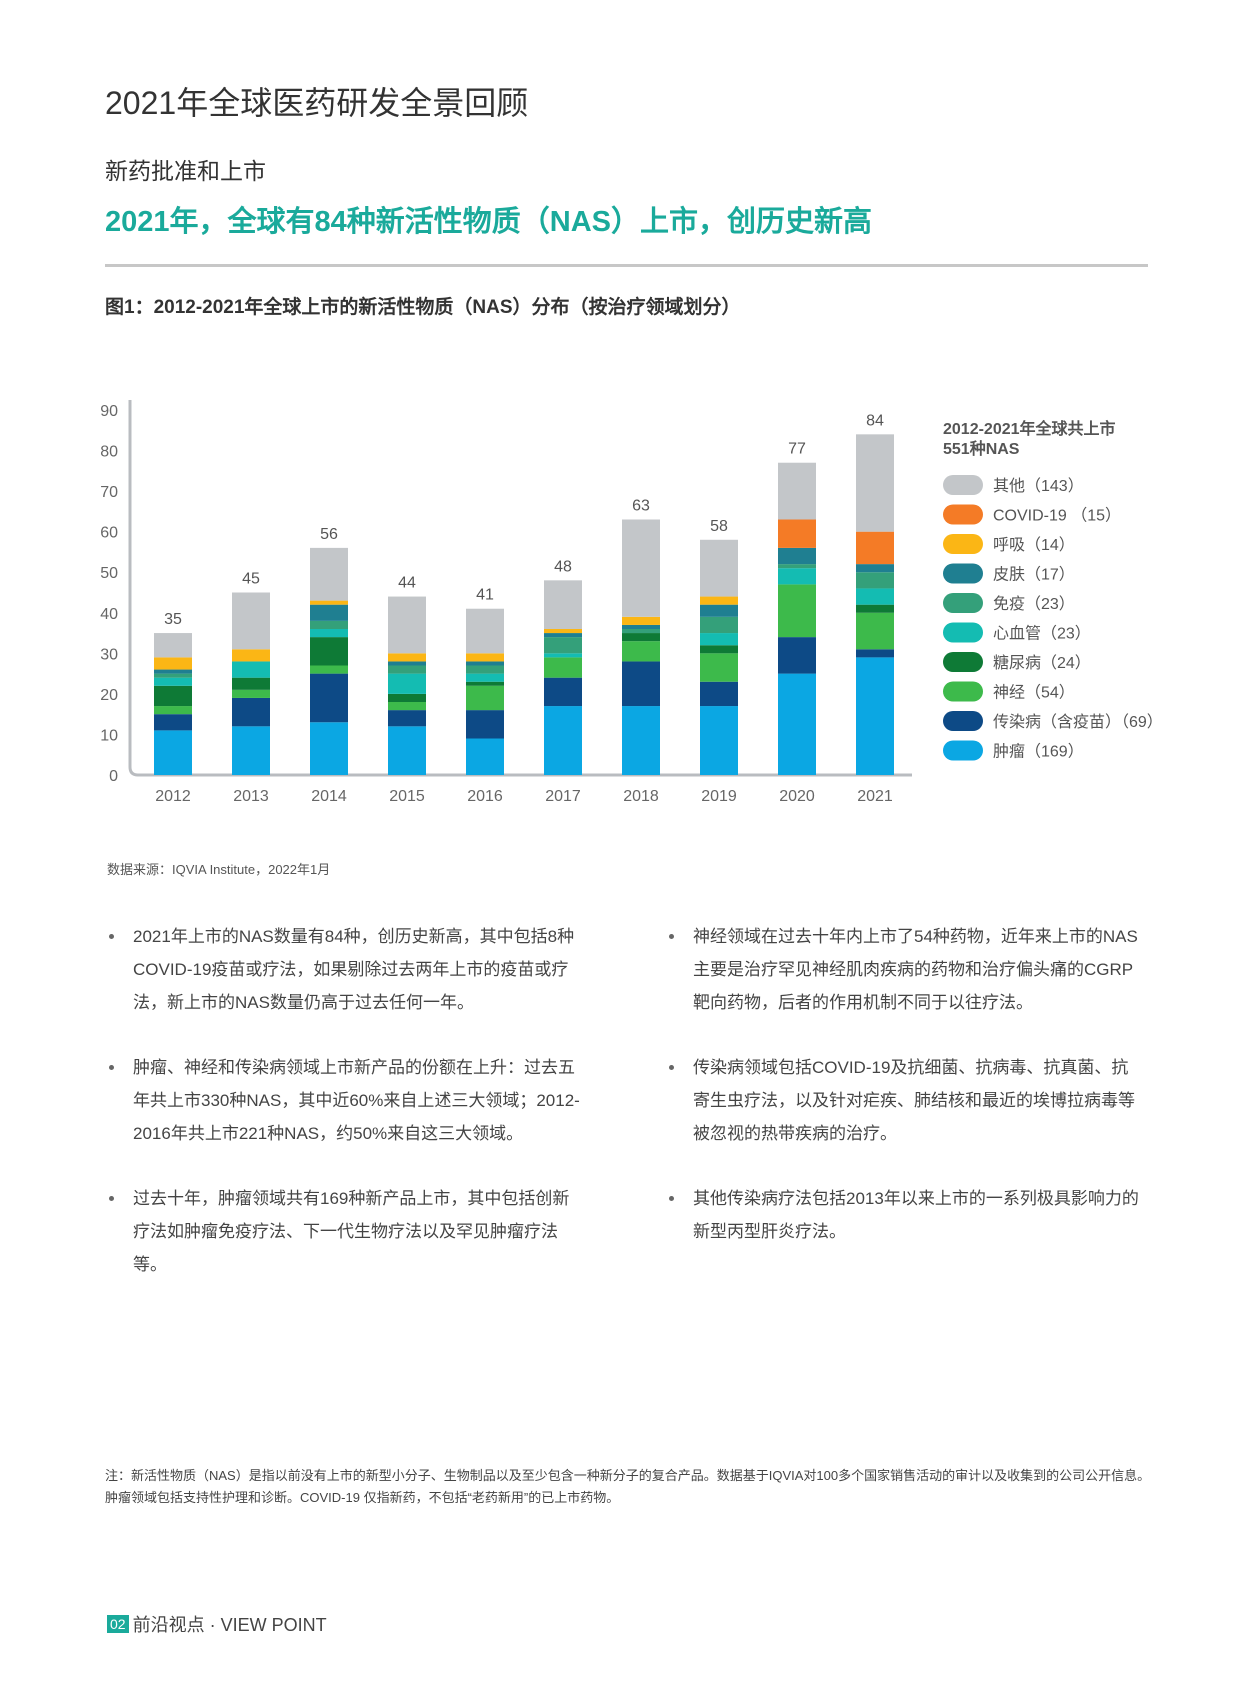  Describe the element at coordinates (1078, 722) in the screenshot. I see `legend-label: 传染病（含疫苗）（69）` at that location.